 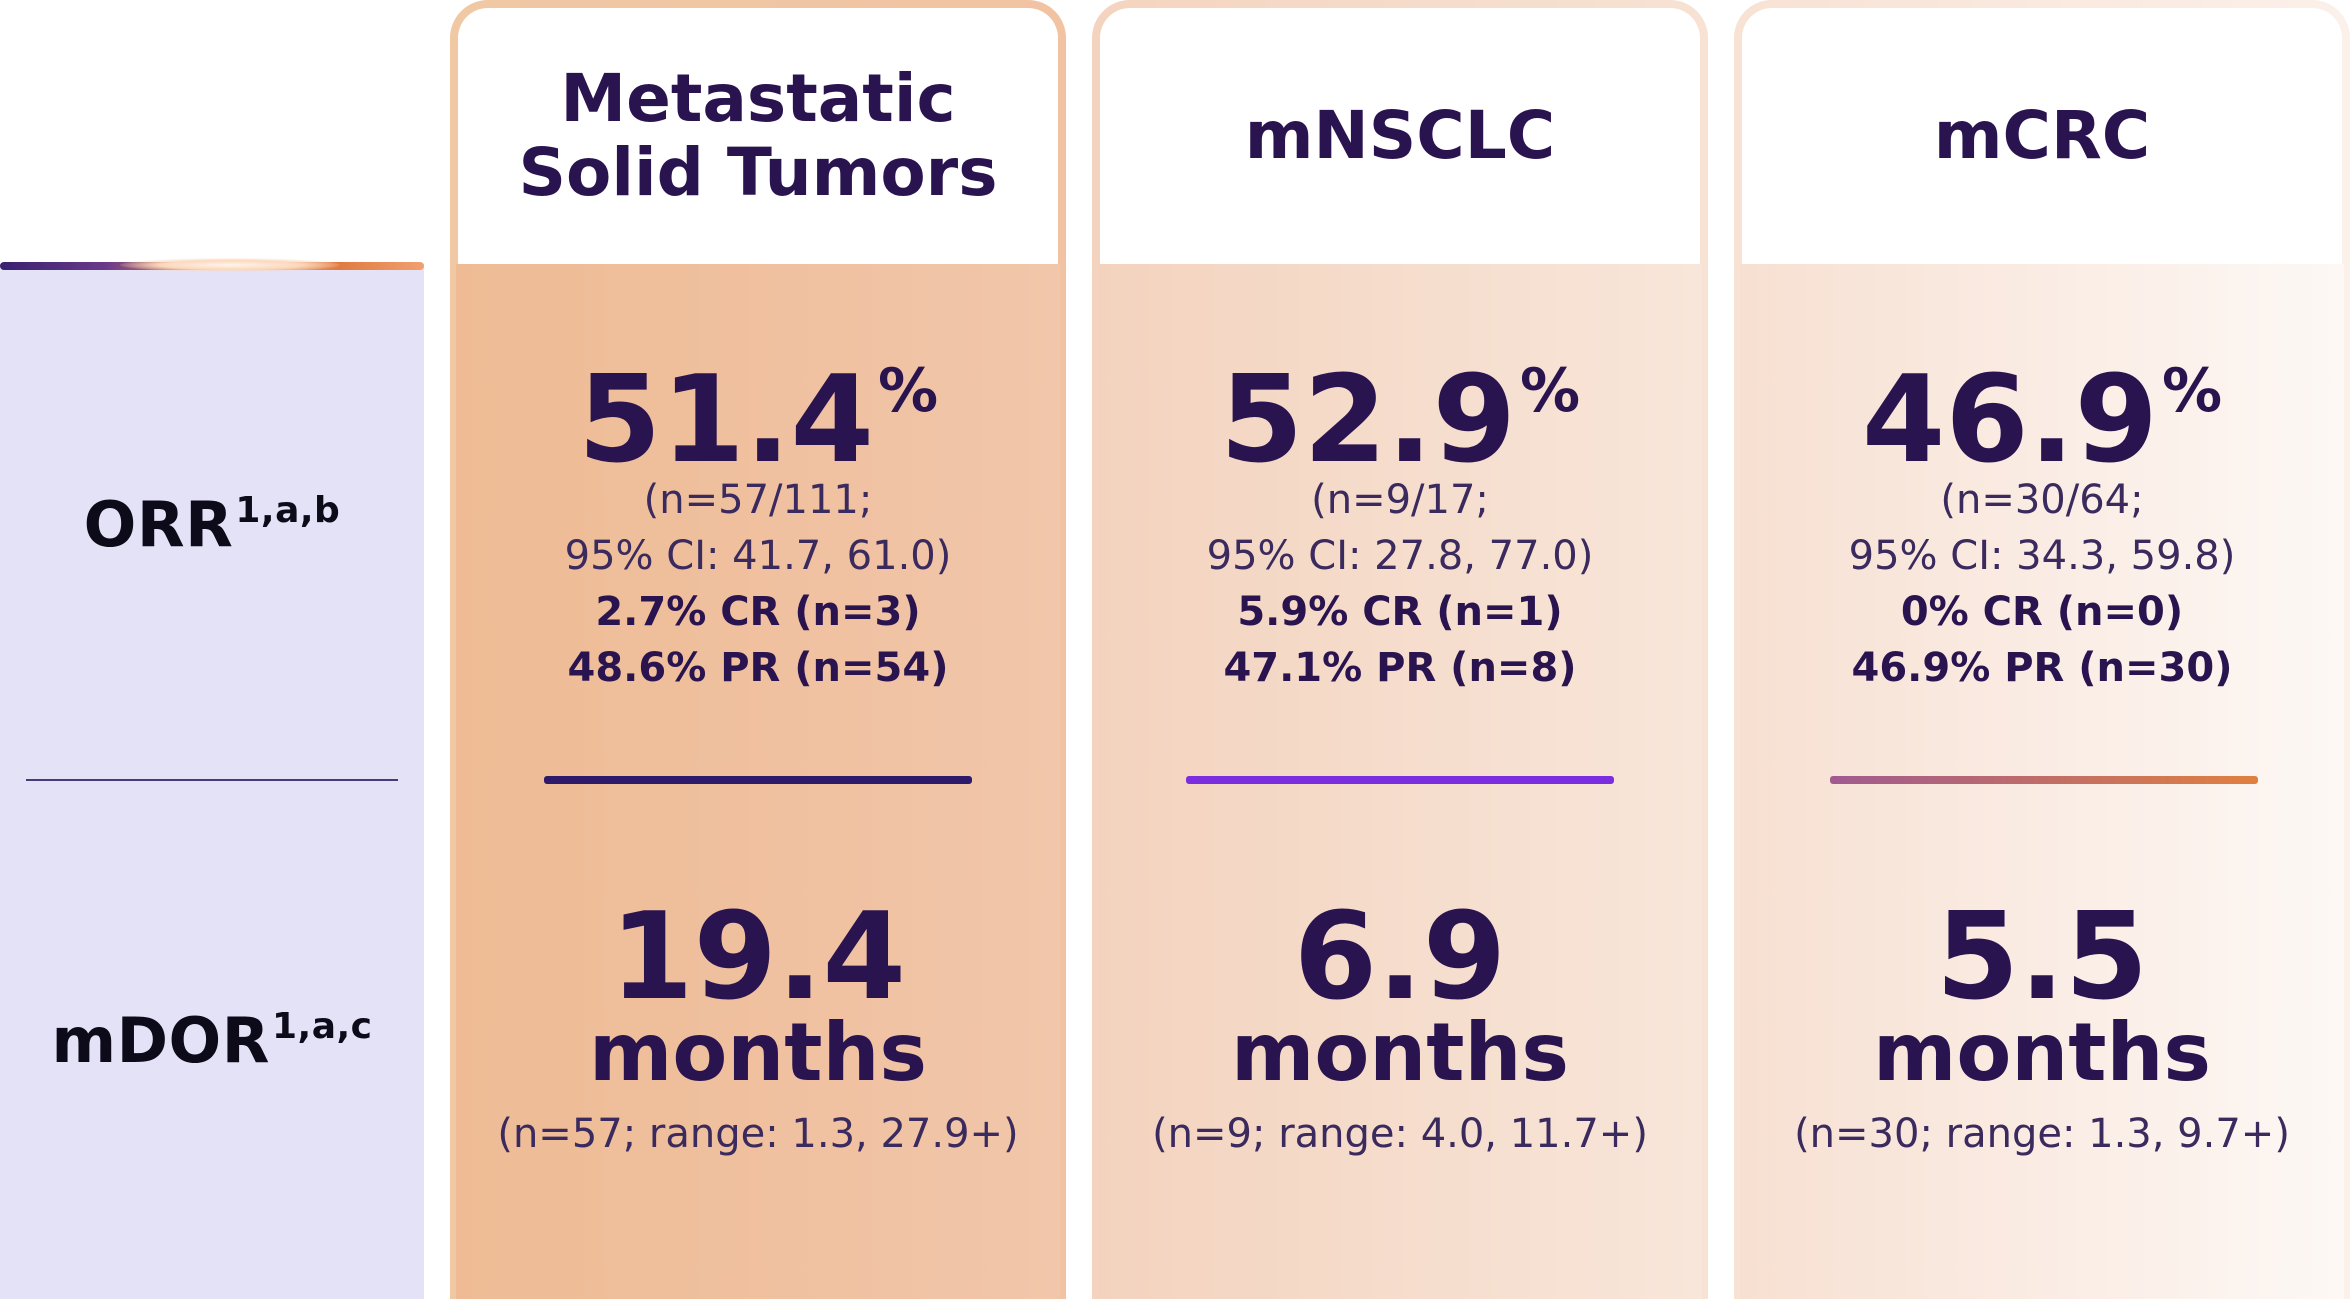 I want to click on orr-row-label: ORR1,a,b, so click(x=212, y=524).